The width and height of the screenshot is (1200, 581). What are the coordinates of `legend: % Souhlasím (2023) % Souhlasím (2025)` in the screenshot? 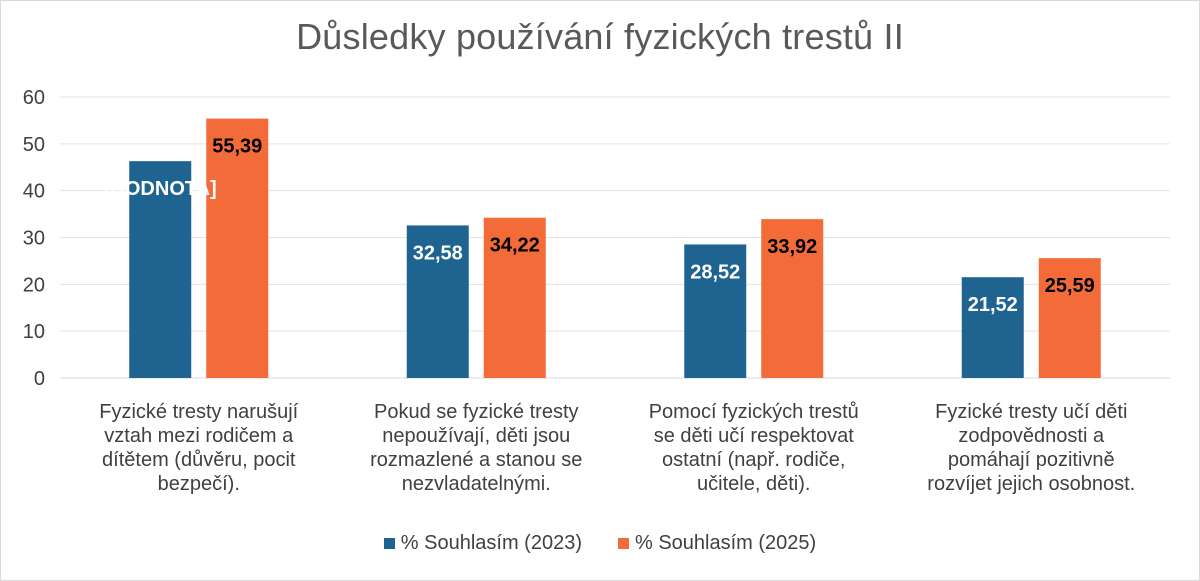 It's located at (600, 543).